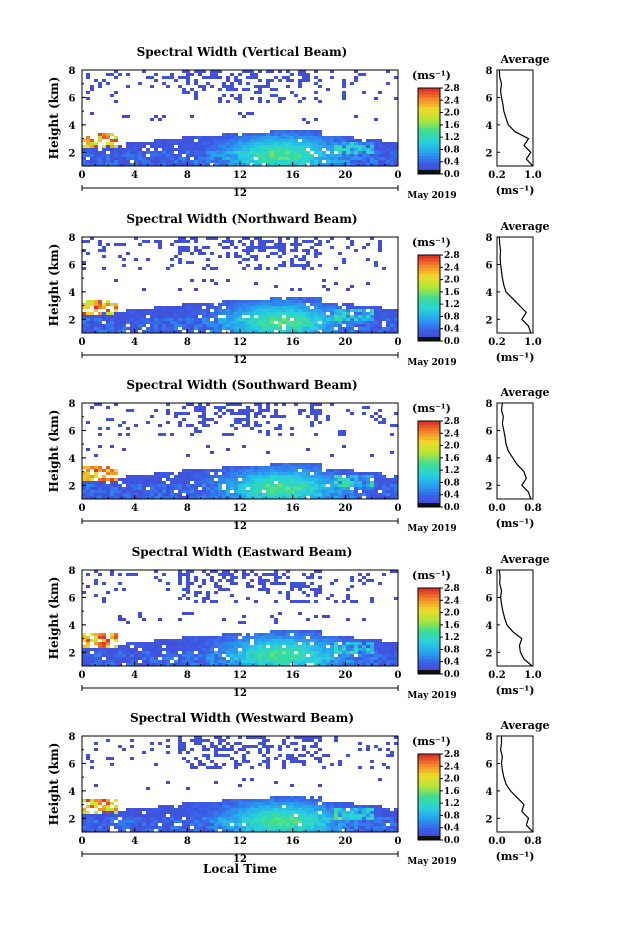 Image resolution: width=618 pixels, height=929 pixels. Describe the element at coordinates (452, 447) in the screenshot. I see `colorbar-tick-label: 2.0` at that location.